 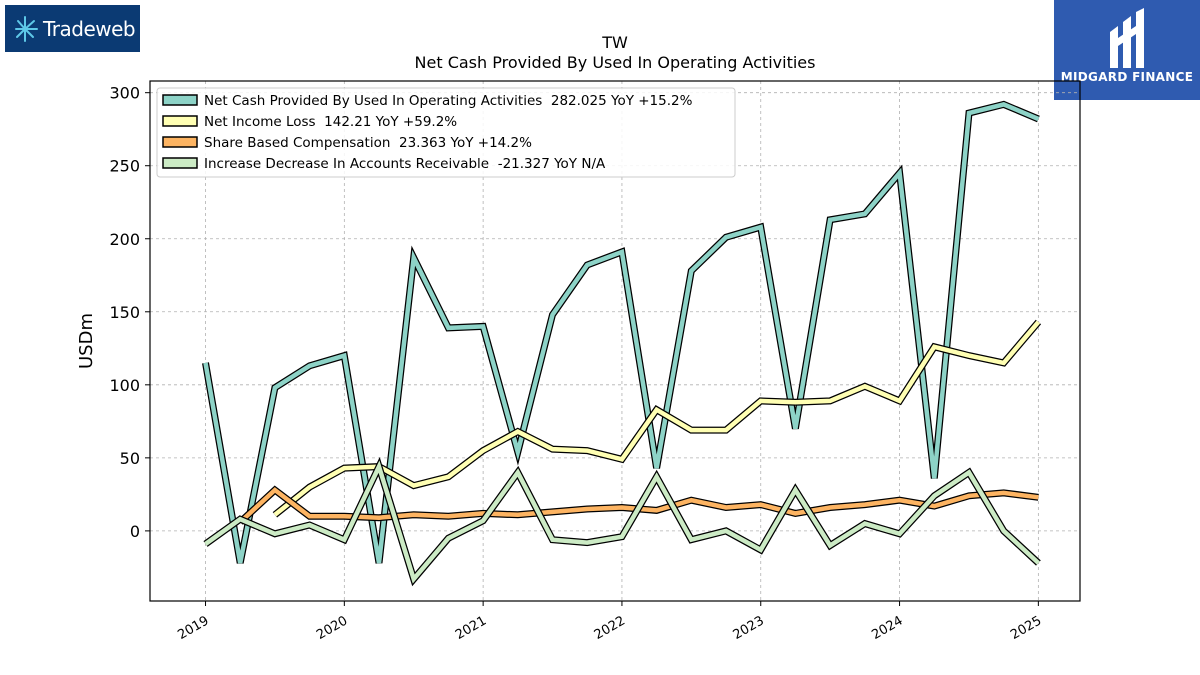 I want to click on y-tick-label-5: 250, so click(x=124, y=166).